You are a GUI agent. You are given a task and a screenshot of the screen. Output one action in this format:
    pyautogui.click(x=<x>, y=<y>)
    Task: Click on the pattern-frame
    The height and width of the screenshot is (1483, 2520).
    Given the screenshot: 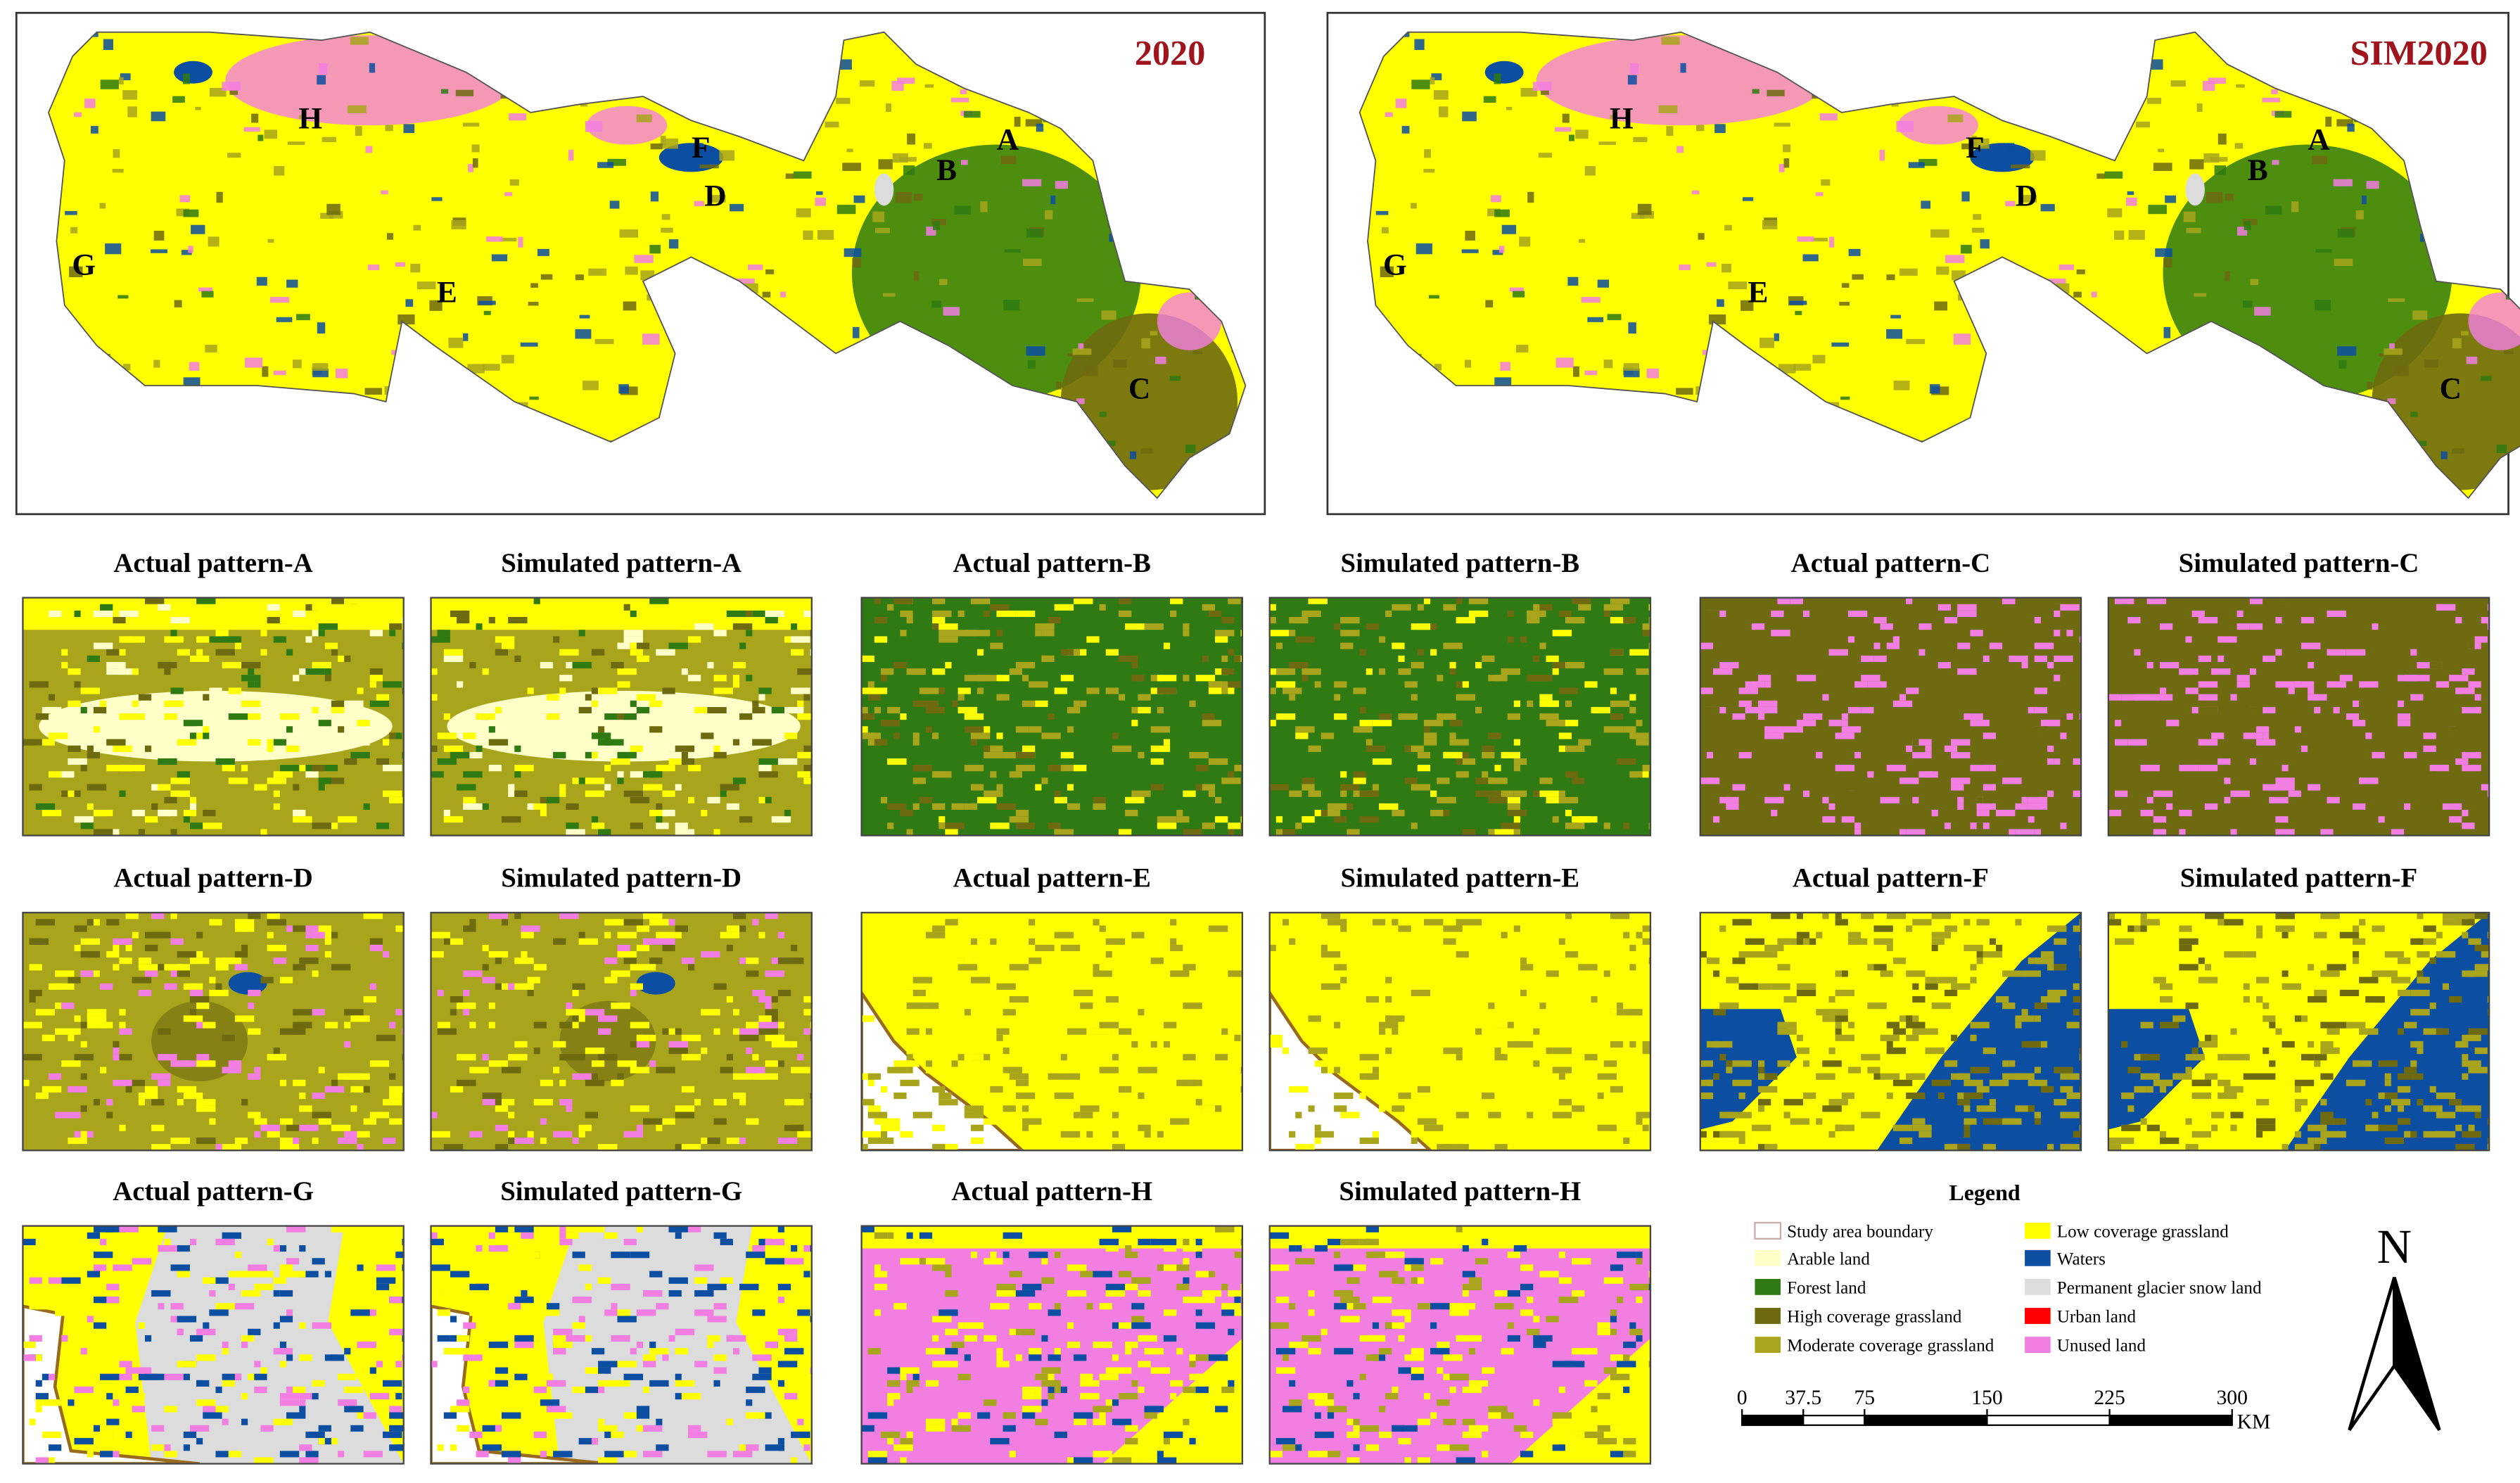 What is the action you would take?
    pyautogui.click(x=622, y=716)
    